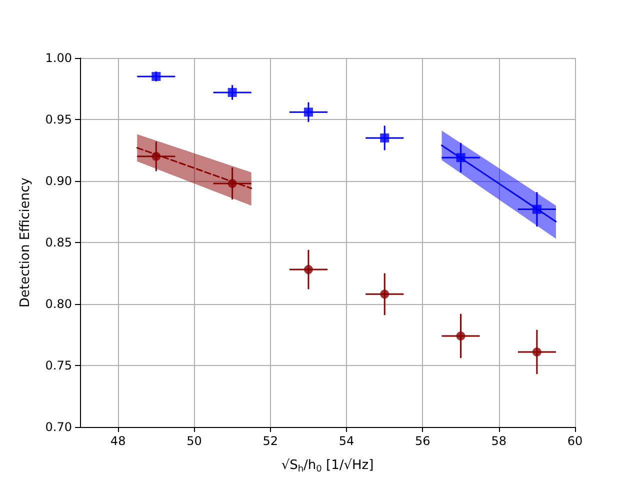  I want to click on y-tick-label: 1.00, so click(58, 58).